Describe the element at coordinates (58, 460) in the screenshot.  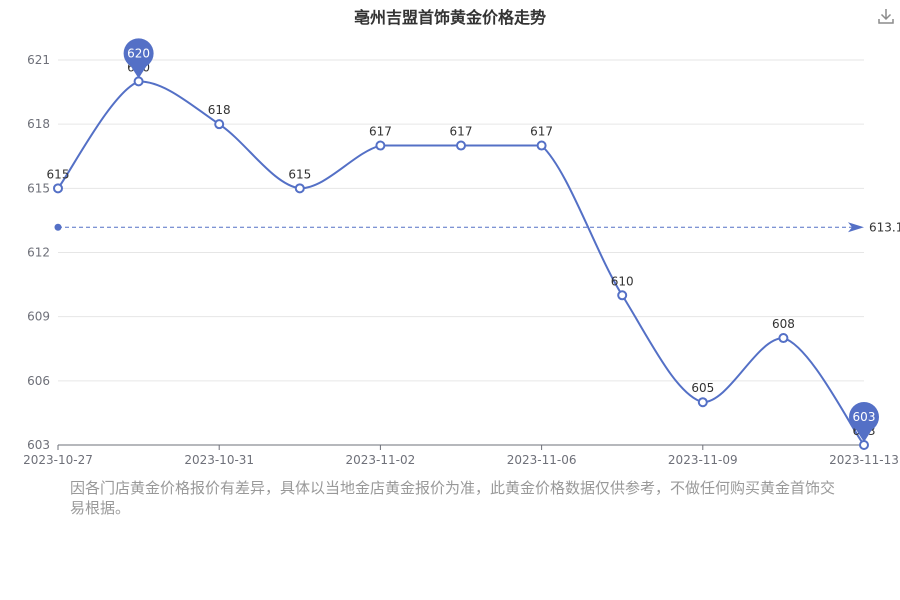
I see `x-tick-label: 2023-10-27` at that location.